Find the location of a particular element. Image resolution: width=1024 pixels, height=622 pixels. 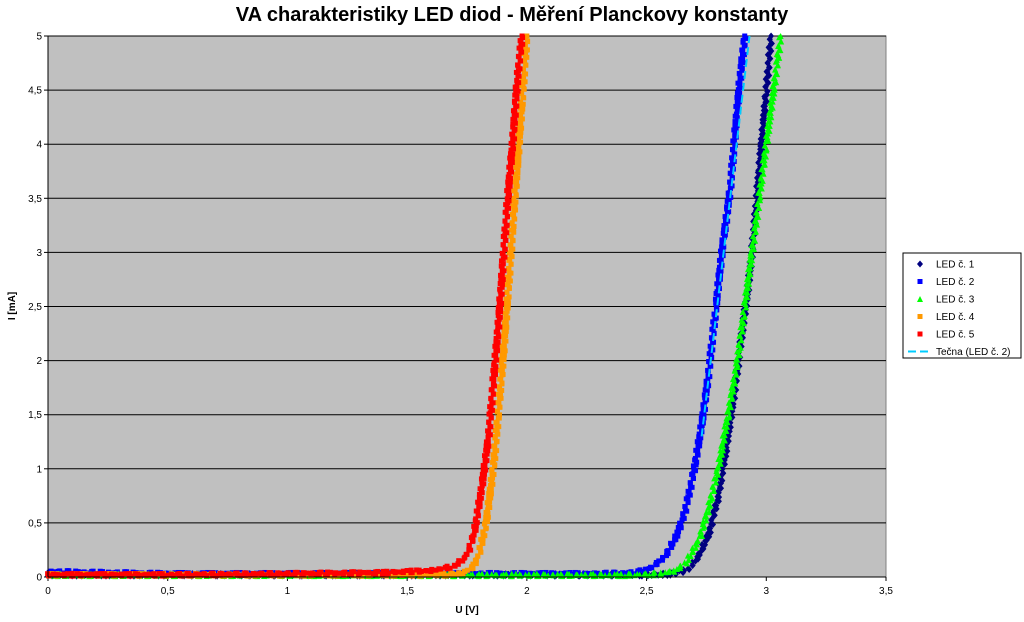

legend-label: LED č. 4 is located at coordinates (955, 317).